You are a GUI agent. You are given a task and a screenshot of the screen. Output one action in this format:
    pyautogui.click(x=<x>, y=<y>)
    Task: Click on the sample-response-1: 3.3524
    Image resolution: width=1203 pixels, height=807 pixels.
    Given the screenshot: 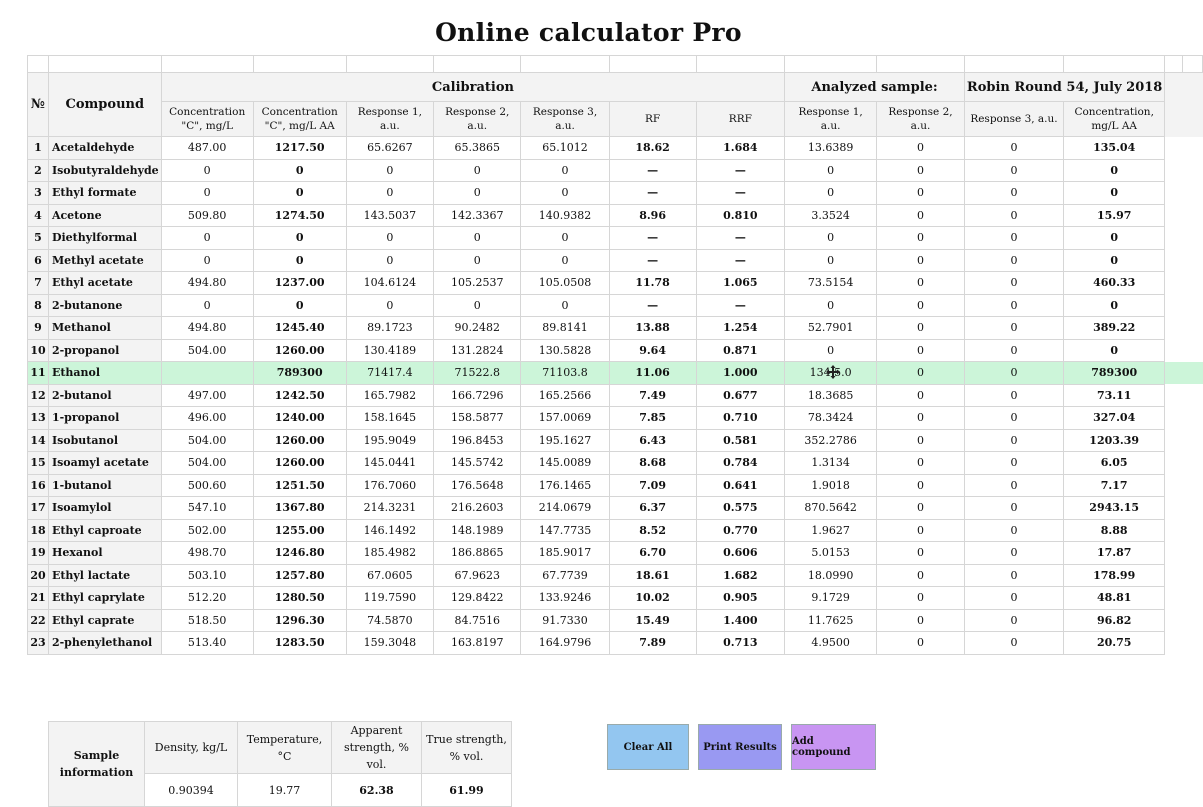 What is the action you would take?
    pyautogui.click(x=830, y=215)
    